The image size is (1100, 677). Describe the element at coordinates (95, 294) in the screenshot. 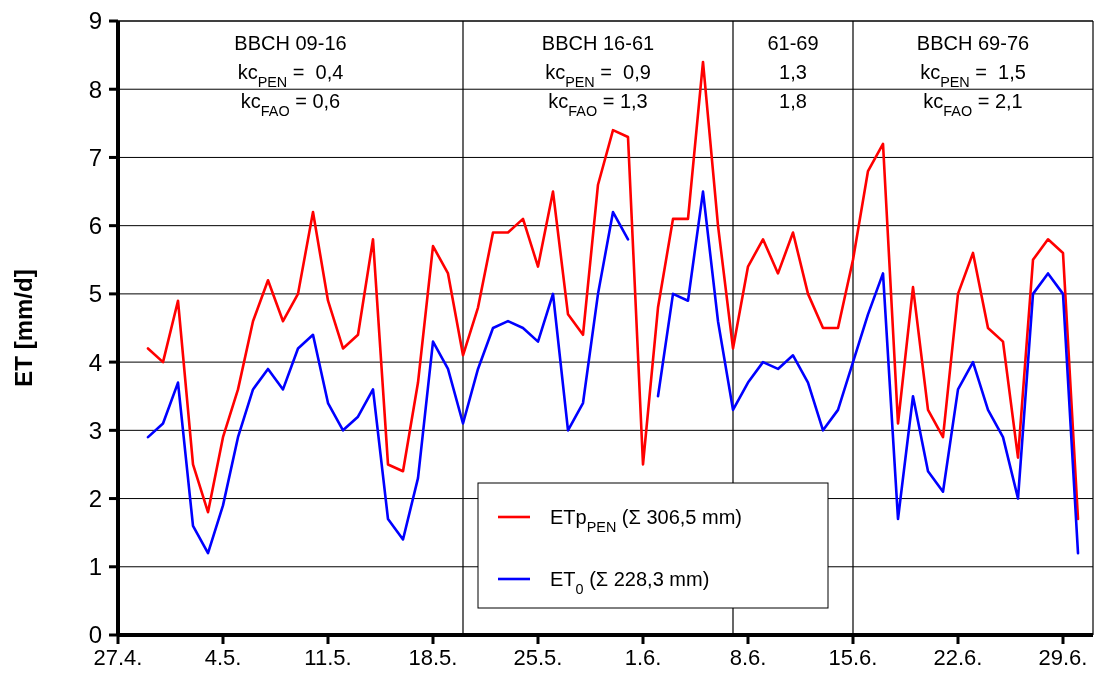

I see `y-tick-label: 5` at that location.